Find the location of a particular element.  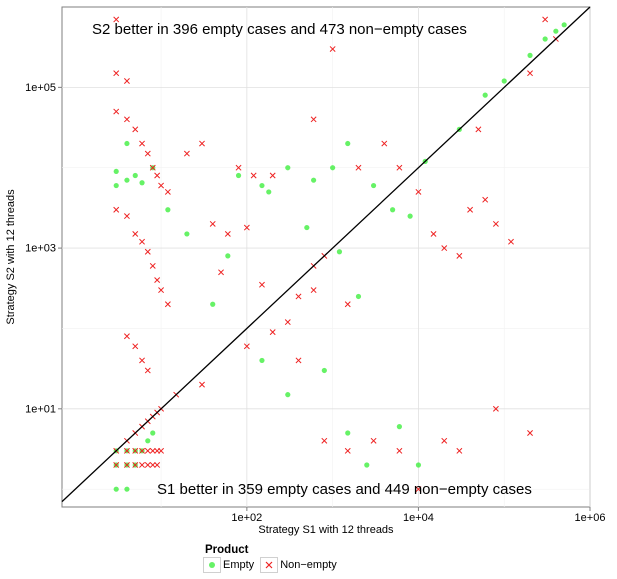

y-tick-label: 1e+05 is located at coordinates (40, 88).